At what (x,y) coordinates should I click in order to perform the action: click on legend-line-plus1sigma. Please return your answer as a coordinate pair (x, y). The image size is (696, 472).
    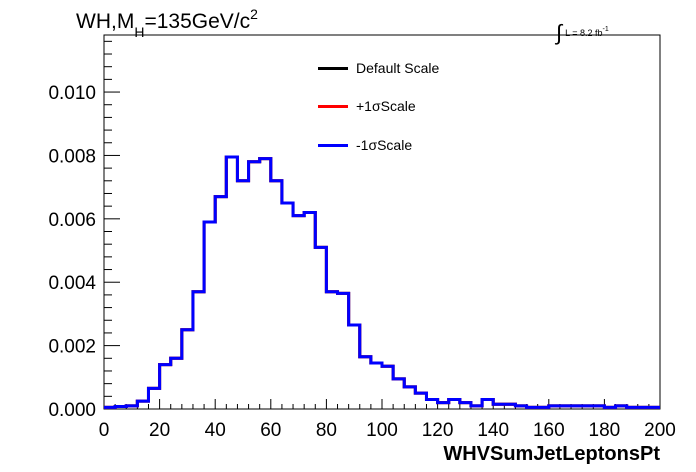
    Looking at the image, I should click on (333, 106).